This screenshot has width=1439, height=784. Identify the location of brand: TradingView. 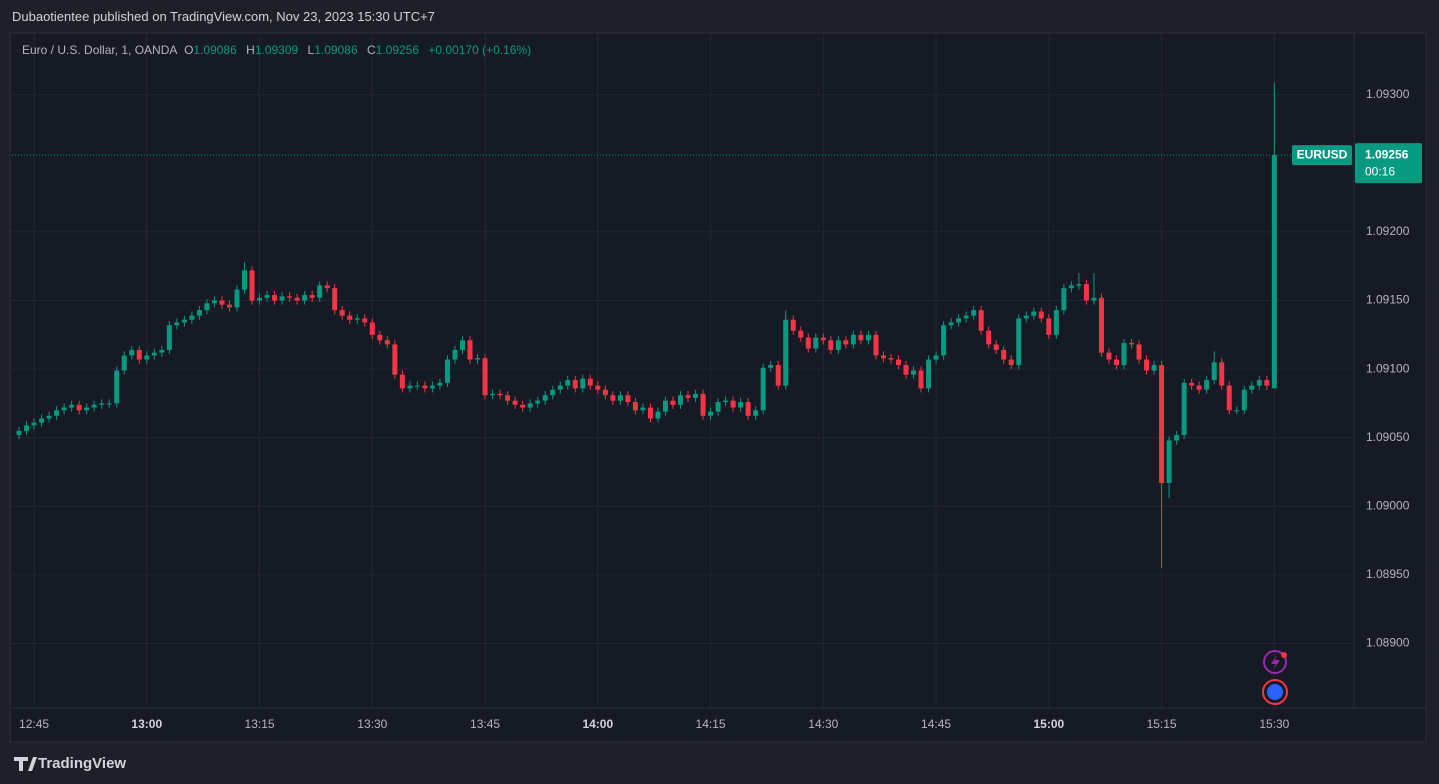
(82, 763).